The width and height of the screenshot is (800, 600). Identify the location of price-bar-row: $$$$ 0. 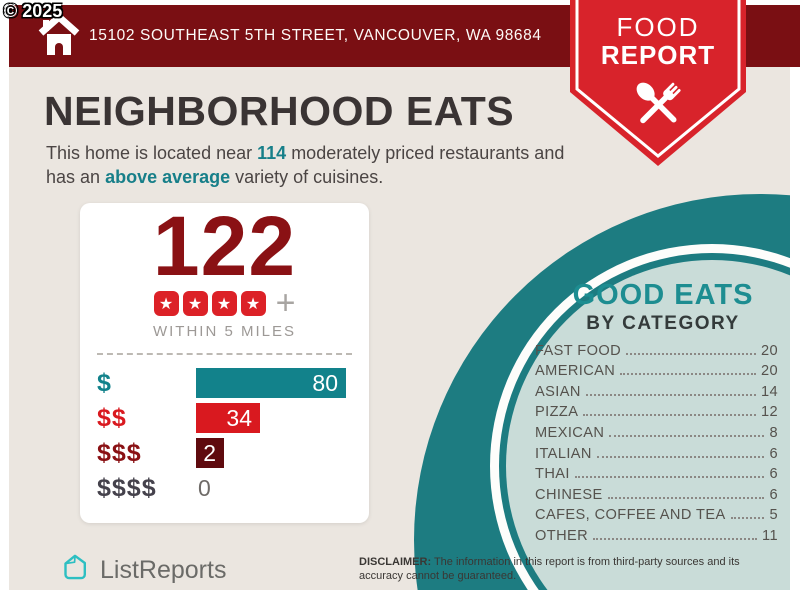
(233, 488).